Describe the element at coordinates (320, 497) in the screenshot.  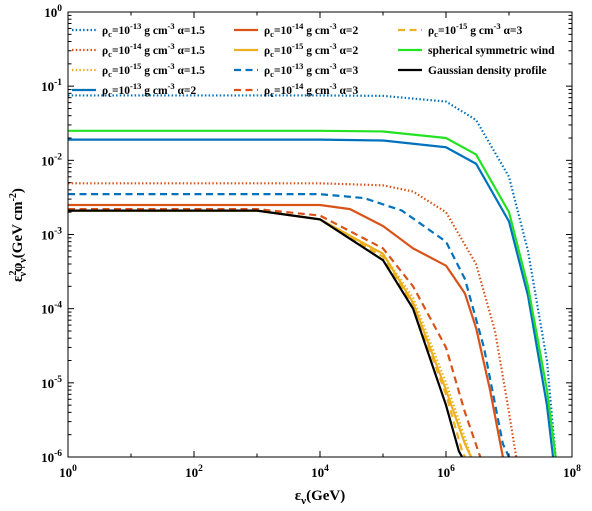
I see `x-axis-label: εν(GeV)` at that location.